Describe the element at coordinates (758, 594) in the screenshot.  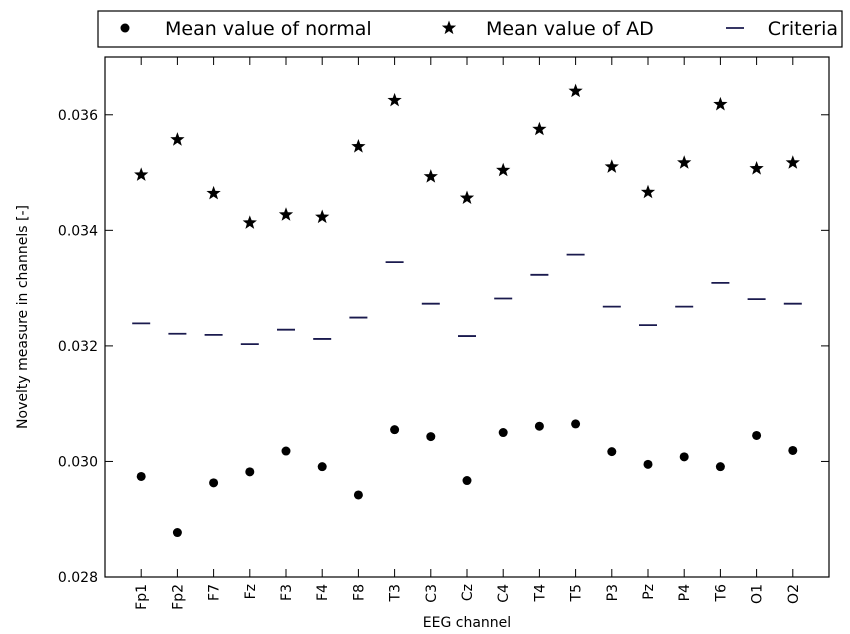
I see `x-tick-label: O1` at that location.